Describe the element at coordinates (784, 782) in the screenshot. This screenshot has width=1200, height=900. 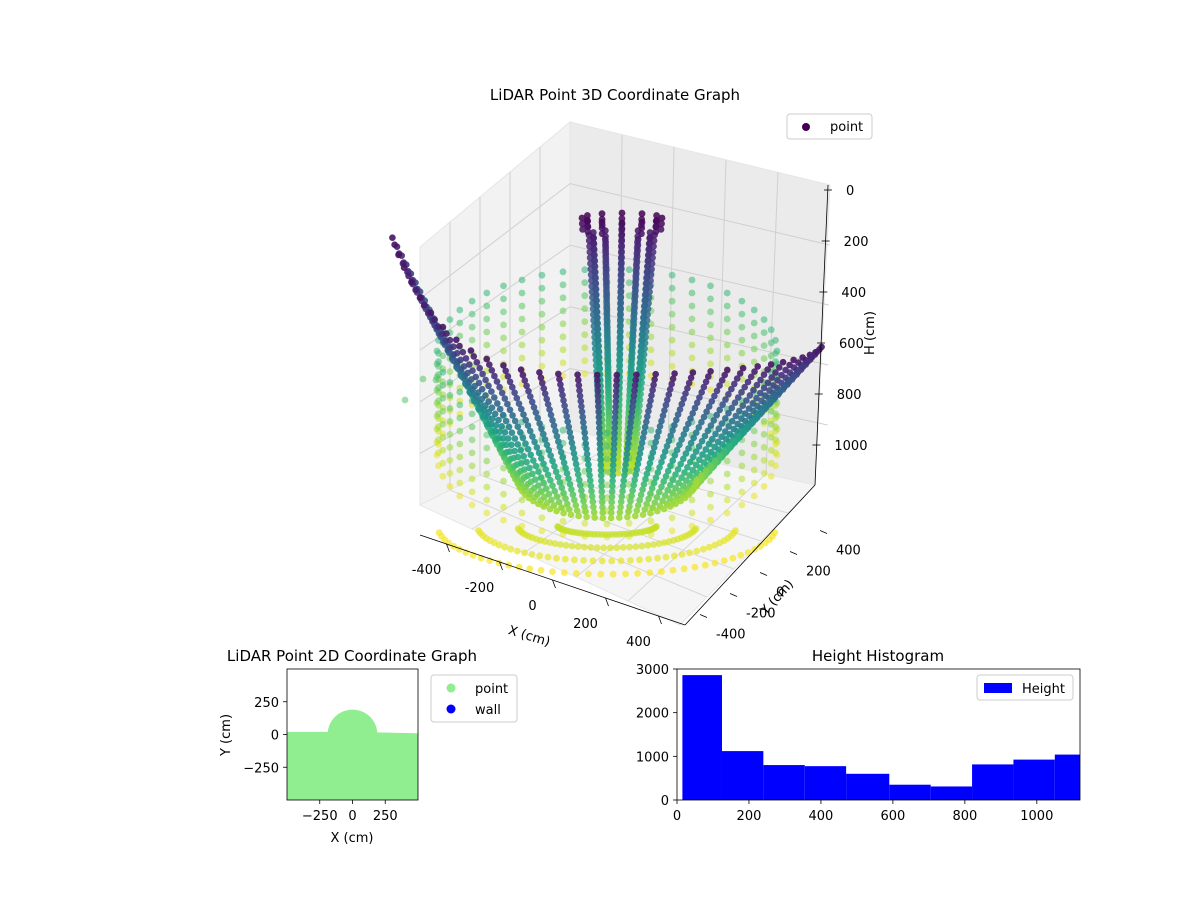
I see `histogram-bar` at that location.